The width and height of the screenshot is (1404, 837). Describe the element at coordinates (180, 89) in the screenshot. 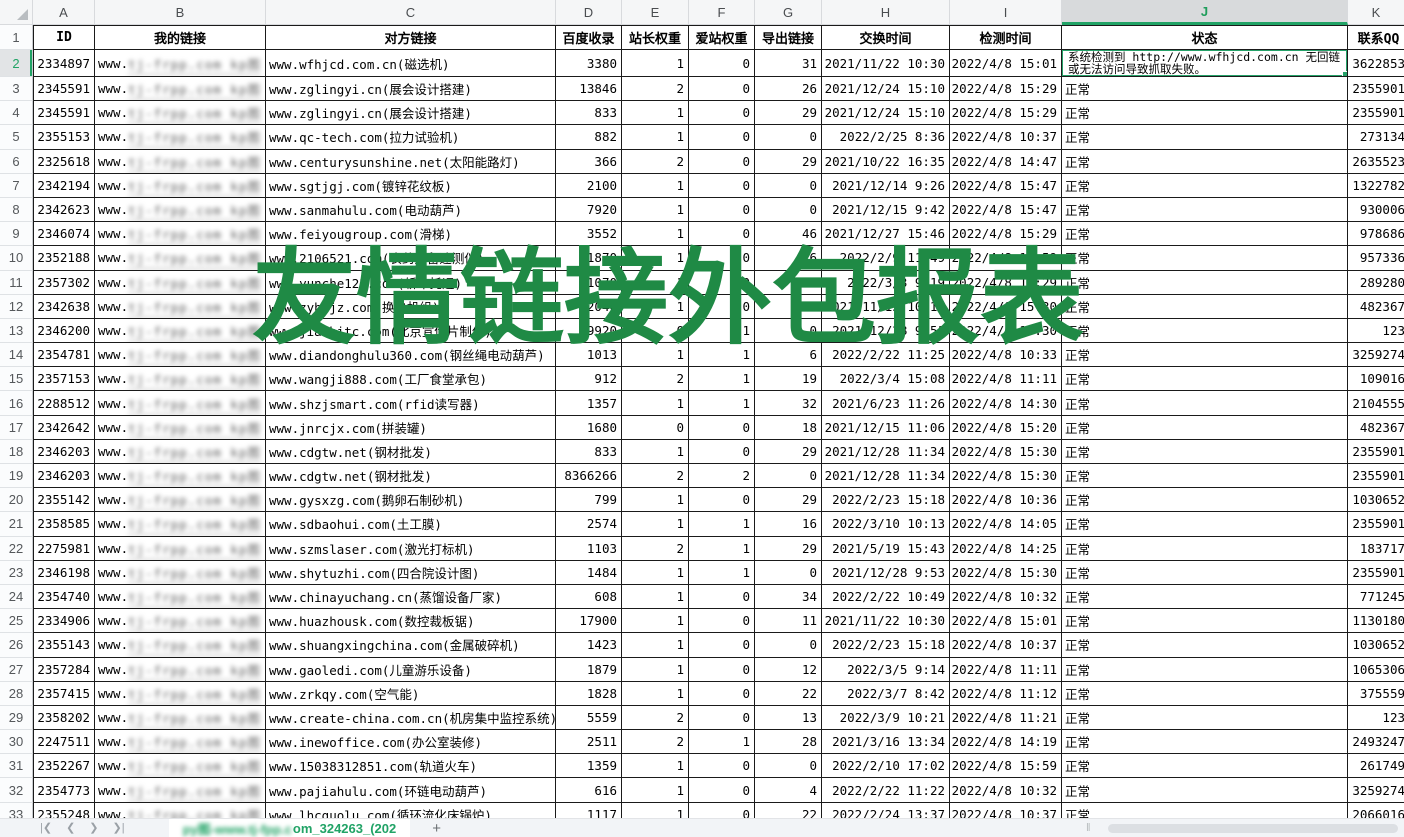

I see `cell-B3: www. tj-frpp.com kp图` at that location.